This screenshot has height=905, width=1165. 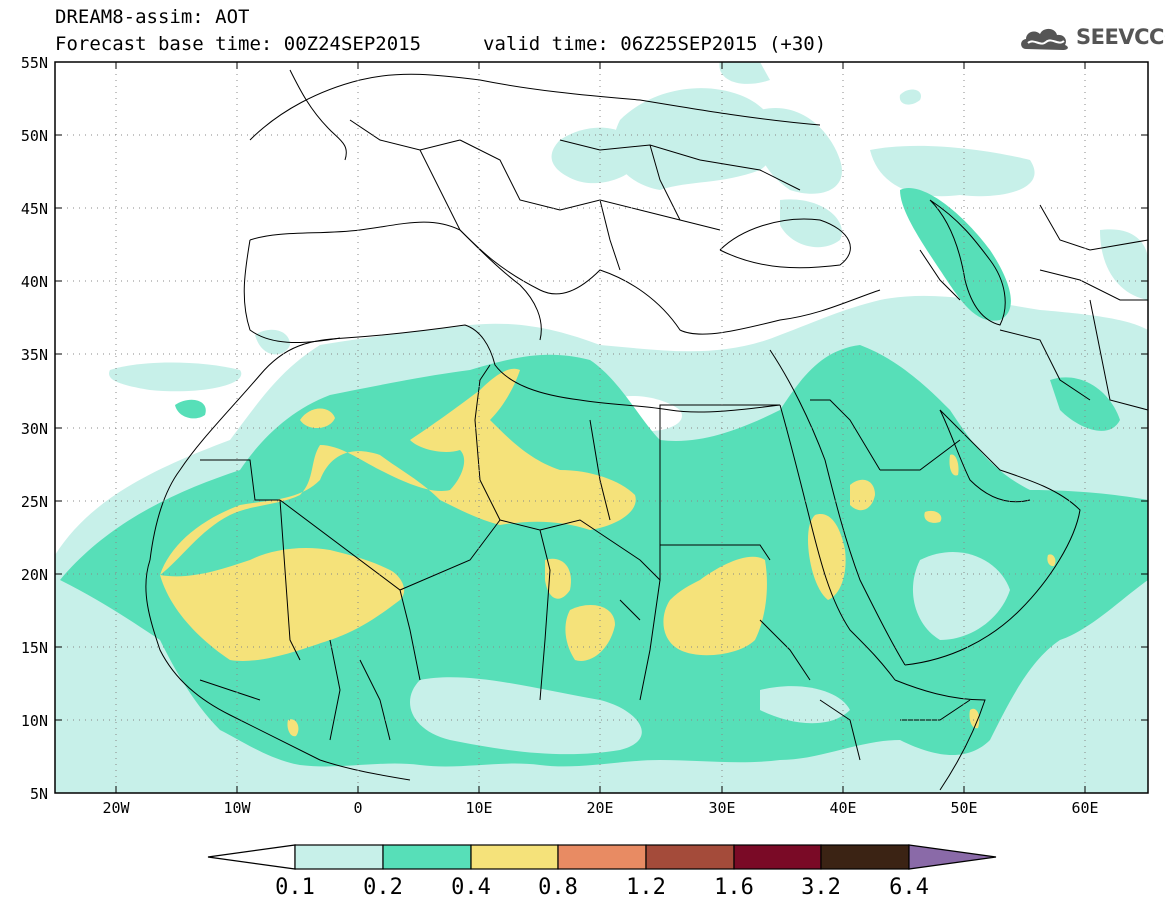 What do you see at coordinates (34, 136) in the screenshot?
I see `lat-label: 50N` at bounding box center [34, 136].